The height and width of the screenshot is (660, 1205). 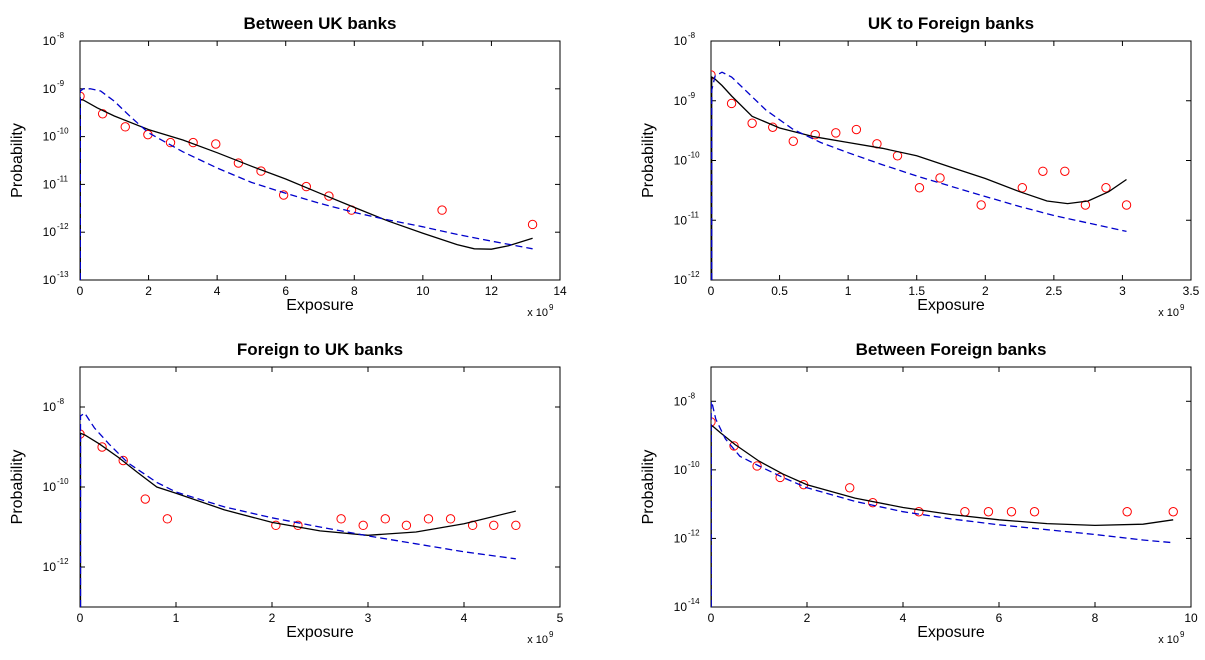 I want to click on chart-title: Between UK banks, so click(x=319, y=23).